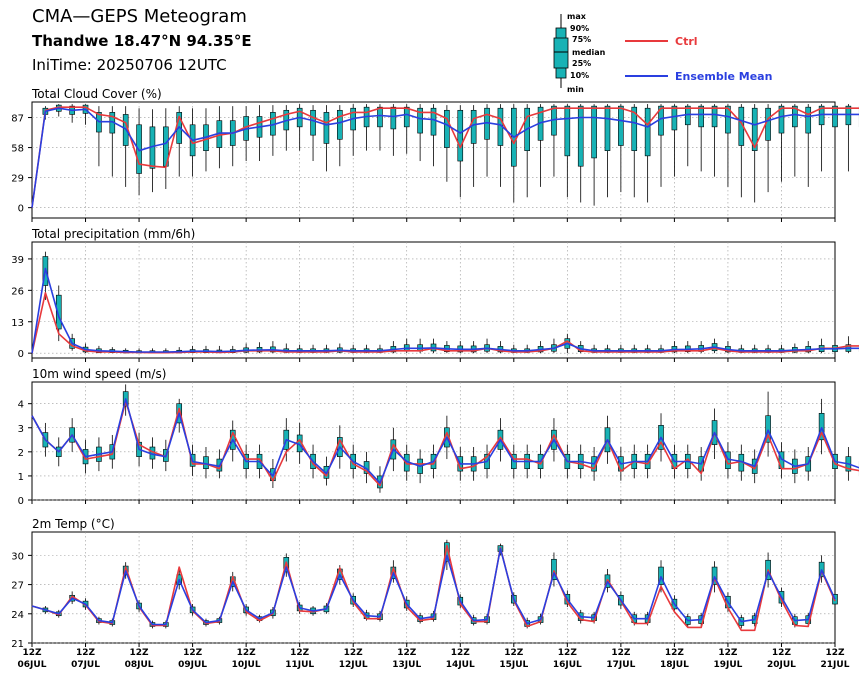 Image resolution: width=859 pixels, height=681 pixels. Describe the element at coordinates (406, 665) in the screenshot. I see `x-day-label: 13JUL` at that location.